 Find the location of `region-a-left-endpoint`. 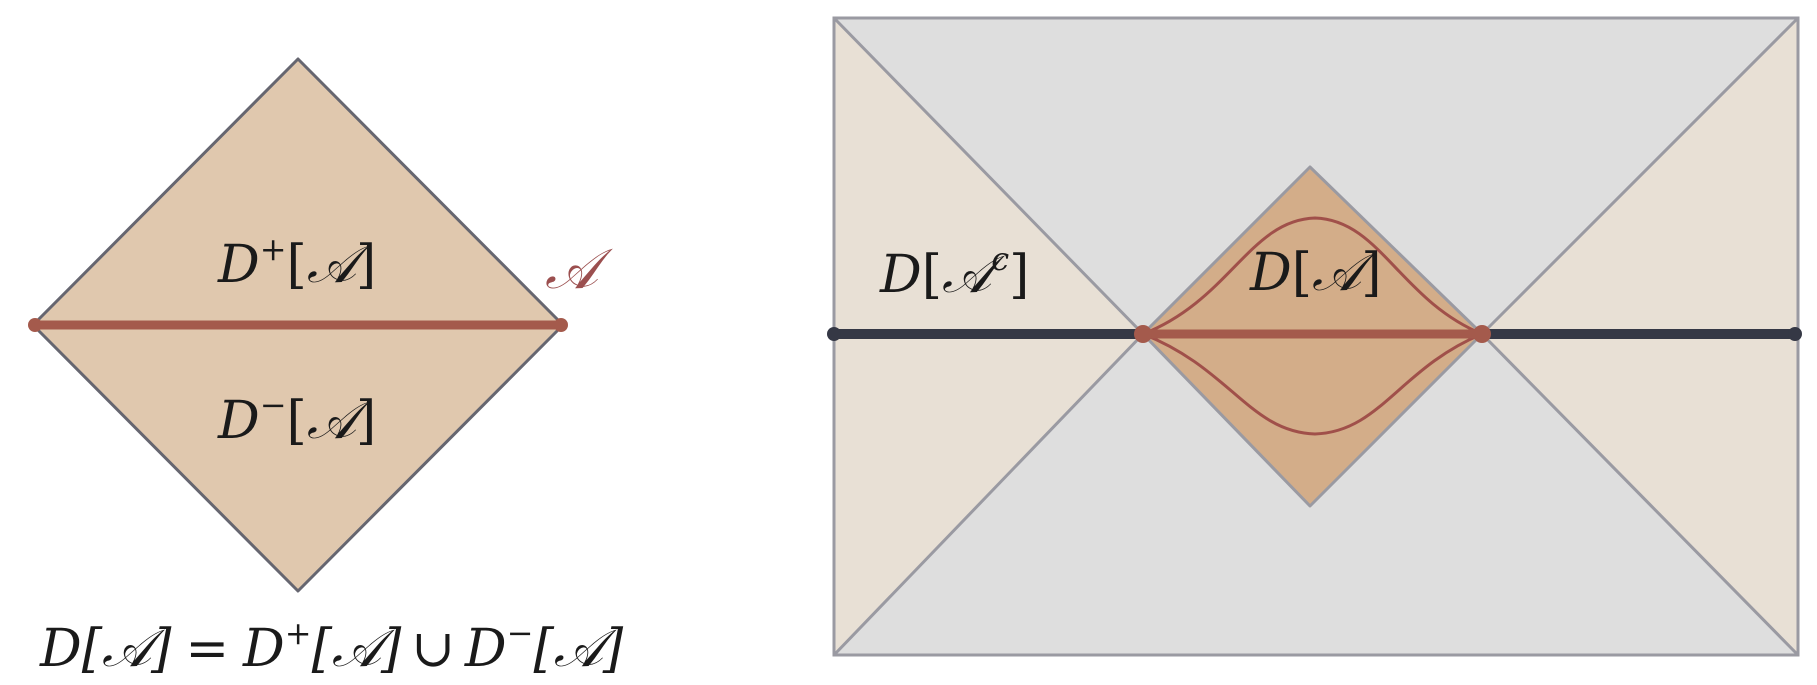

region-a-left-endpoint is located at coordinates (35, 325).